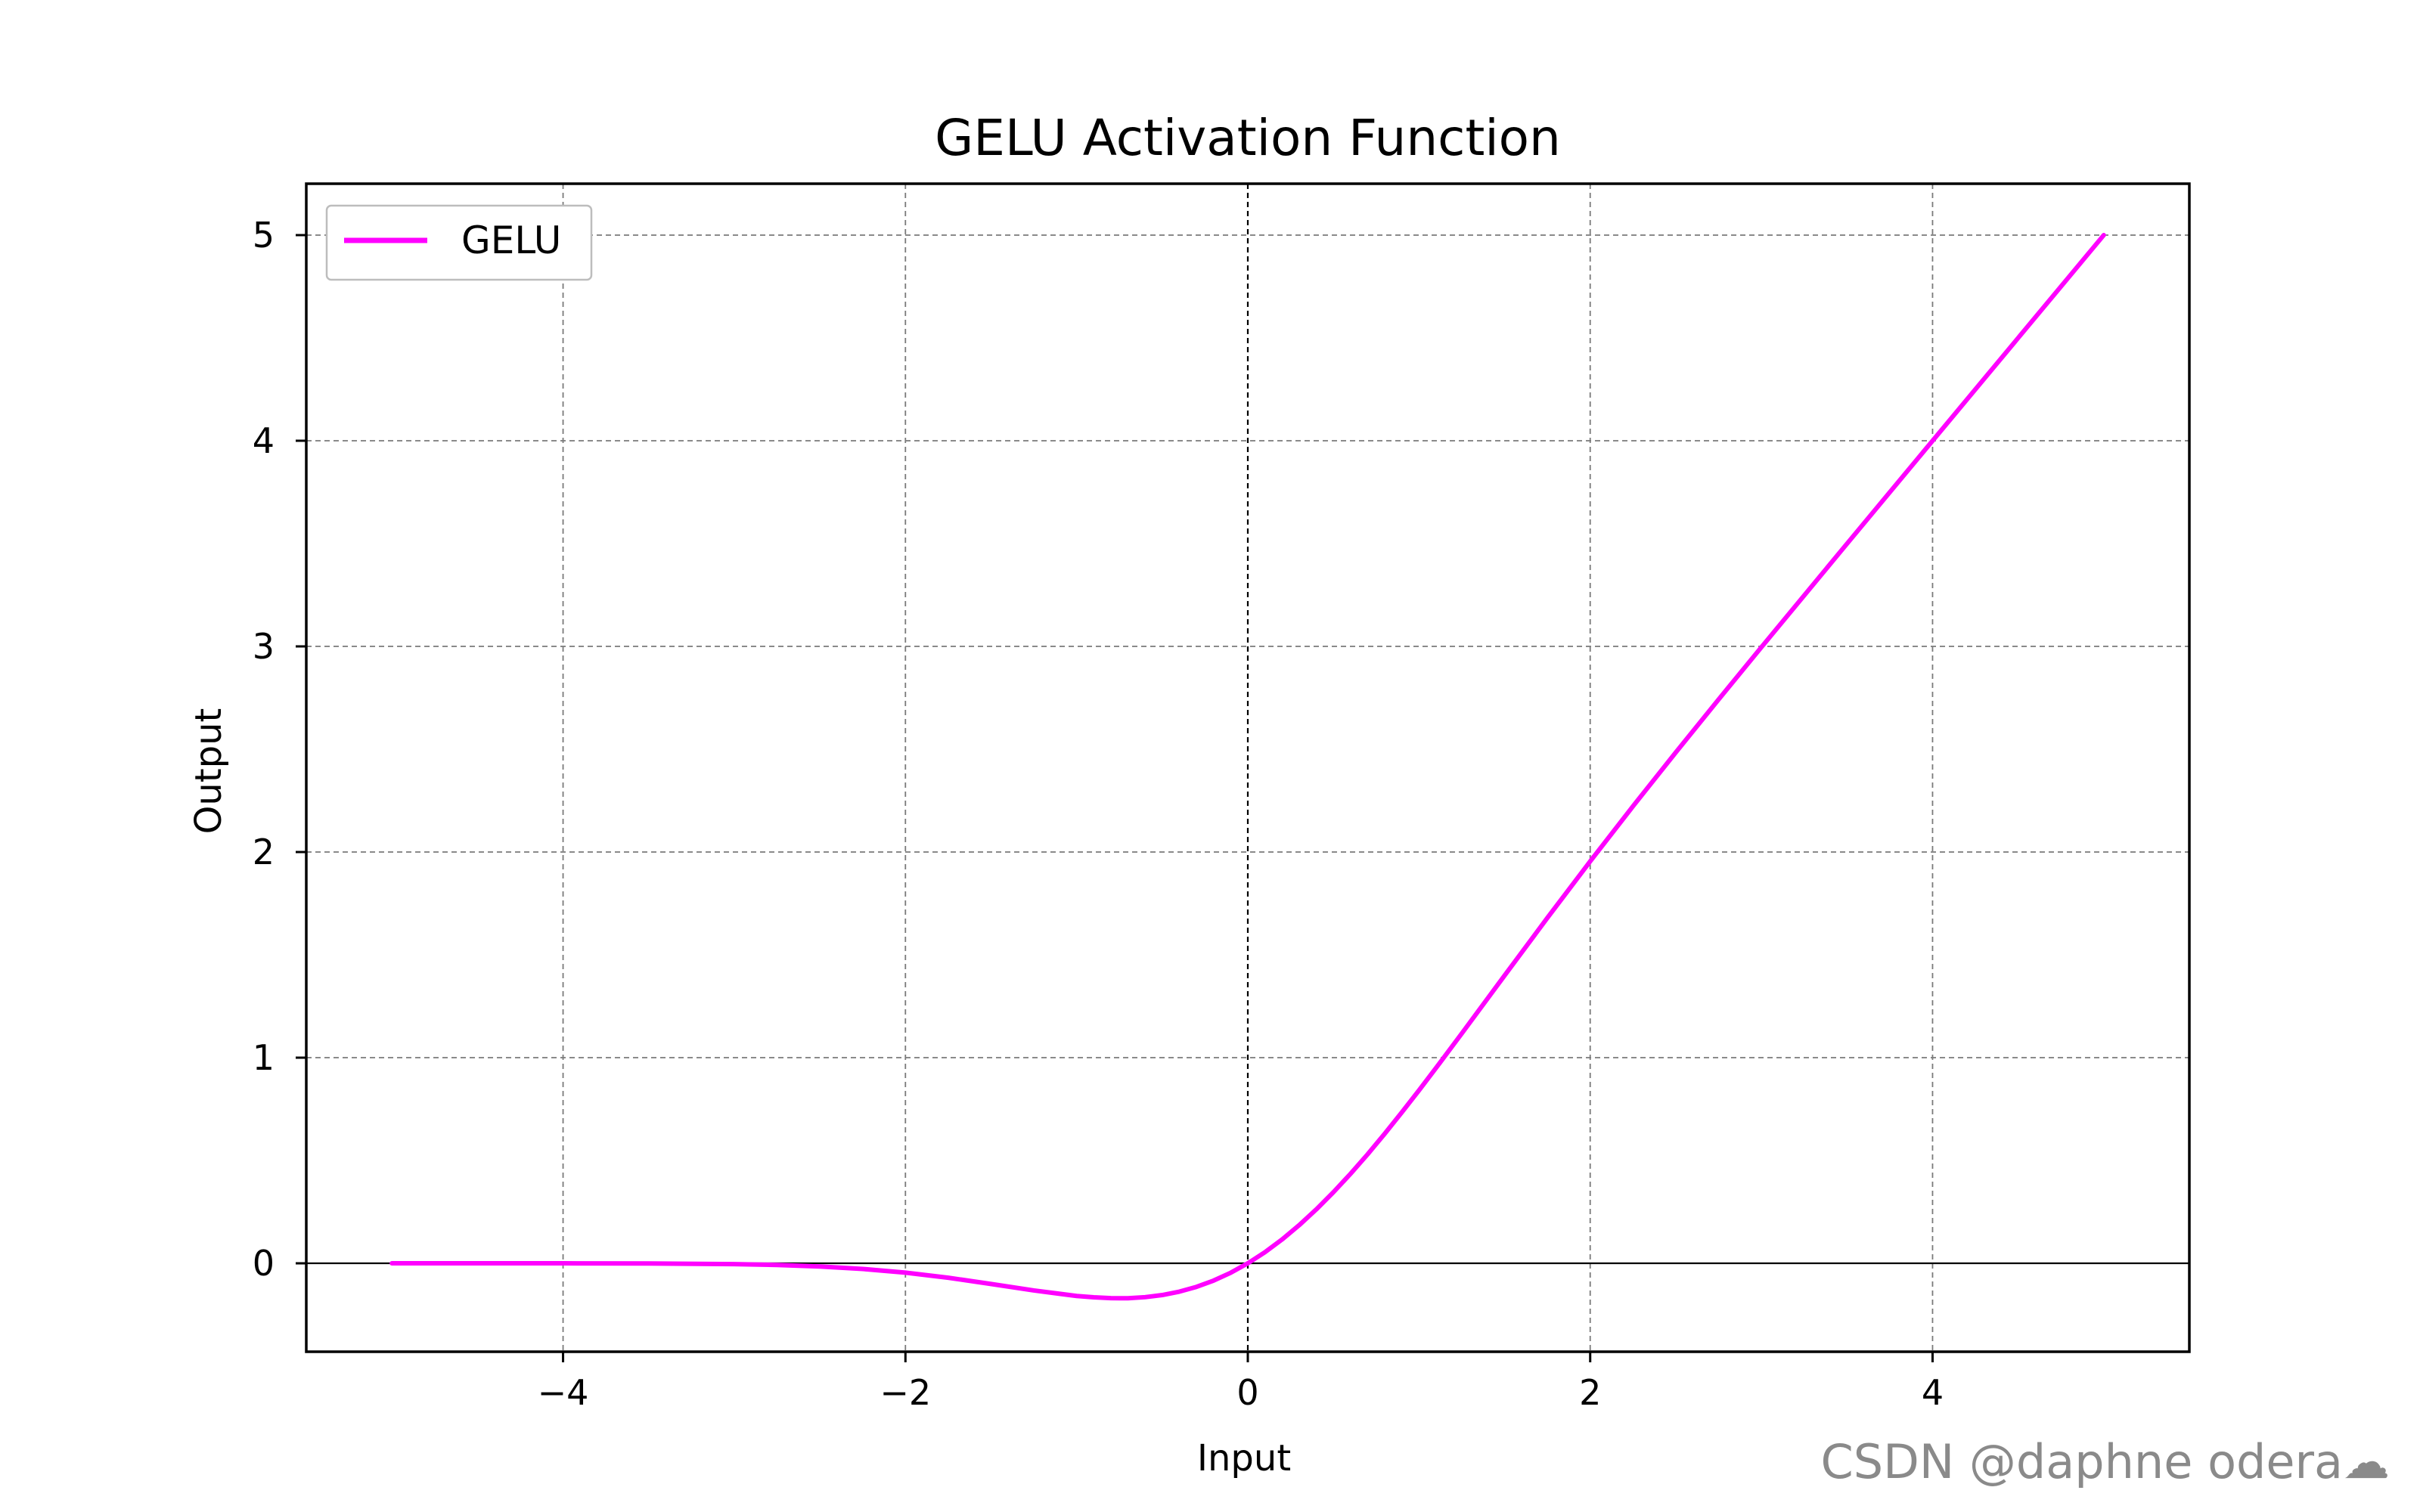 The width and height of the screenshot is (2420, 1512). I want to click on y-tick-label: 3, so click(264, 647).